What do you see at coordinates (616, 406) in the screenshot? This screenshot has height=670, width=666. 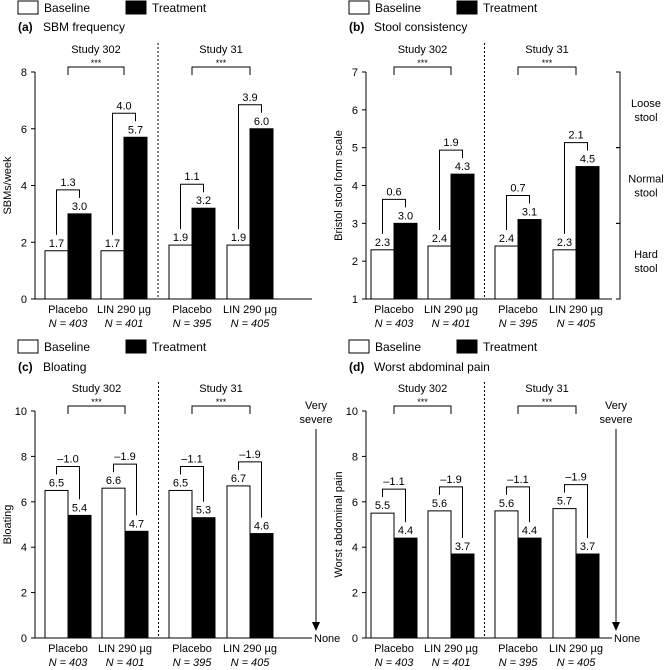 I see `severity-top-label: Very` at bounding box center [616, 406].